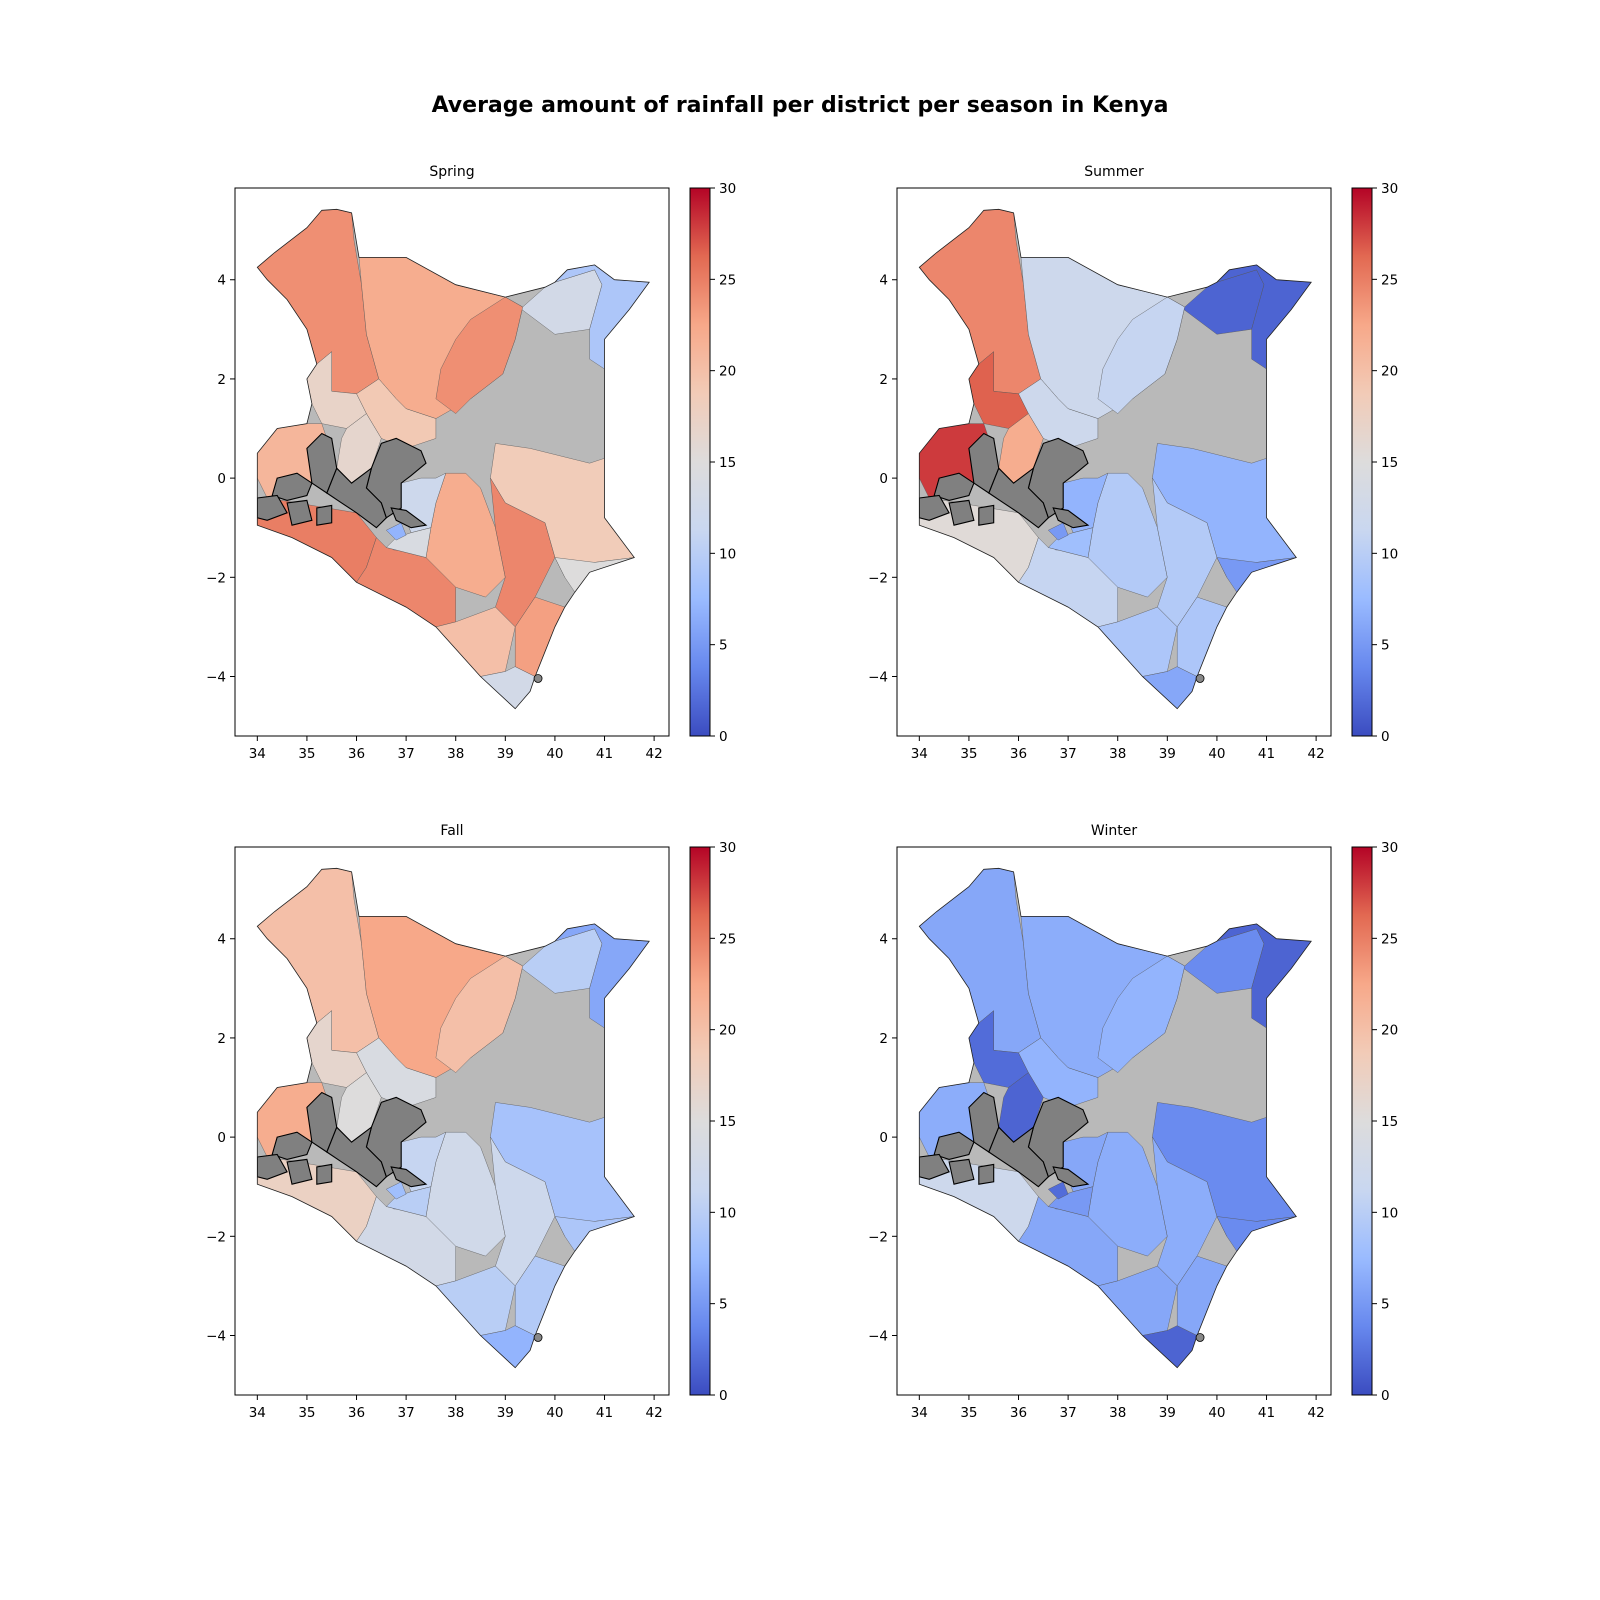  What do you see at coordinates (1114, 831) in the screenshot?
I see `panel-title: Winter` at bounding box center [1114, 831].